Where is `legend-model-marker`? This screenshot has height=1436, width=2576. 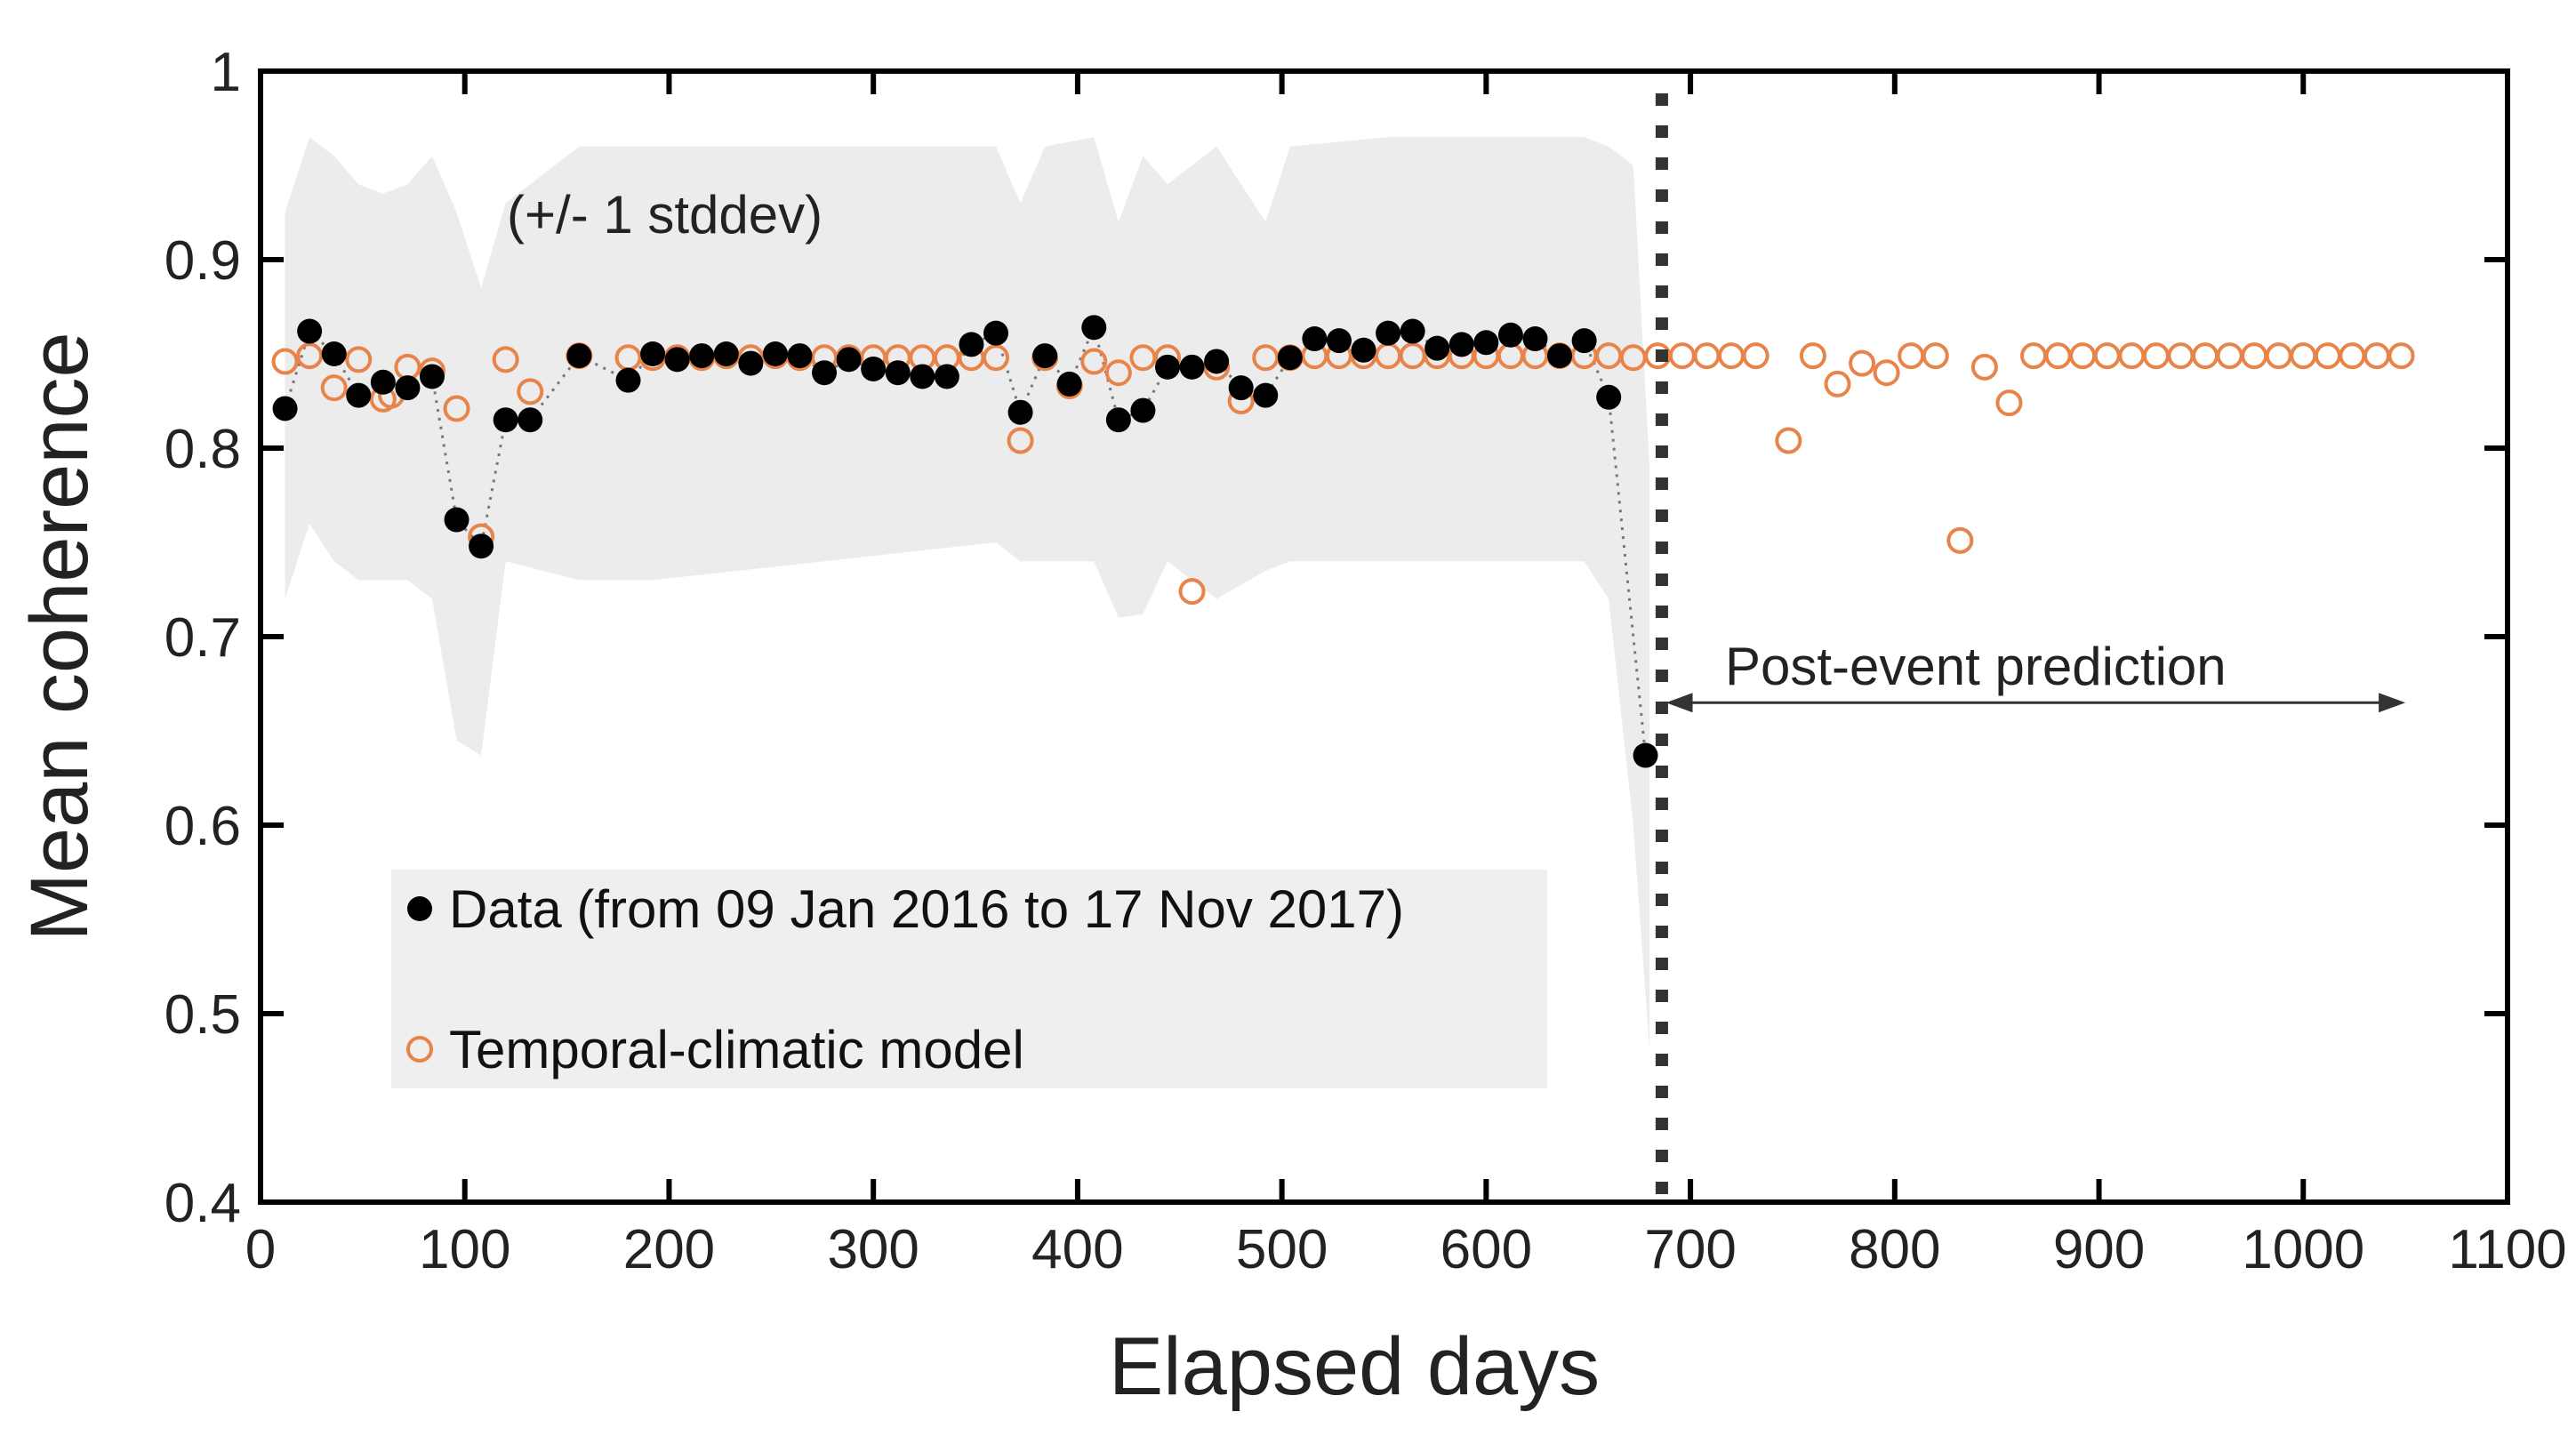 legend-model-marker is located at coordinates (419, 1049).